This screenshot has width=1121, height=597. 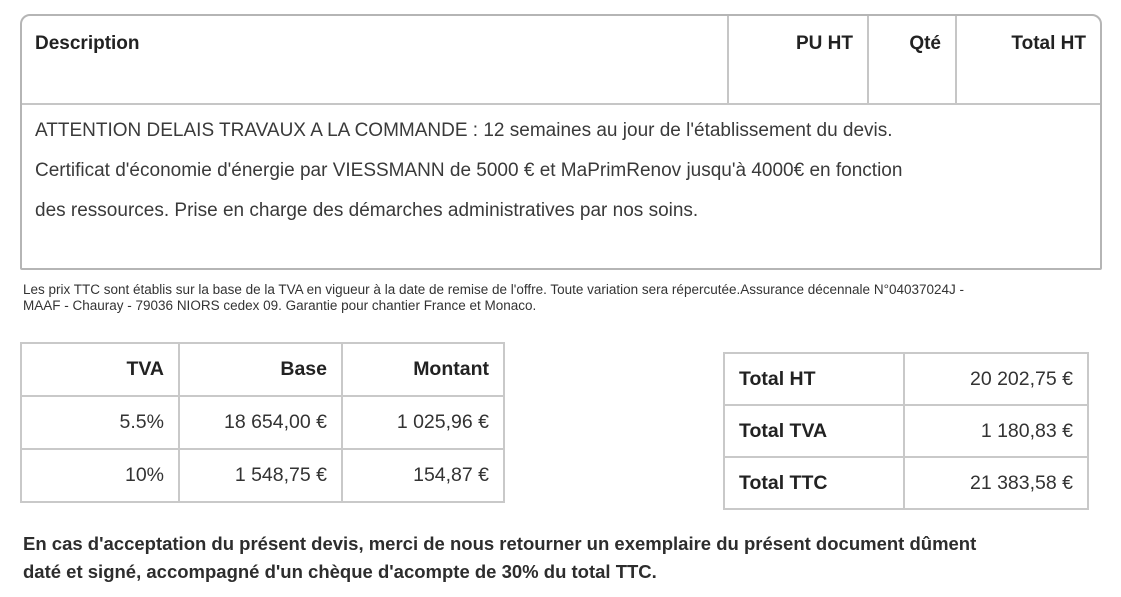 What do you see at coordinates (996, 483) in the screenshot?
I see `total-ttc-value: 21 383,58 €` at bounding box center [996, 483].